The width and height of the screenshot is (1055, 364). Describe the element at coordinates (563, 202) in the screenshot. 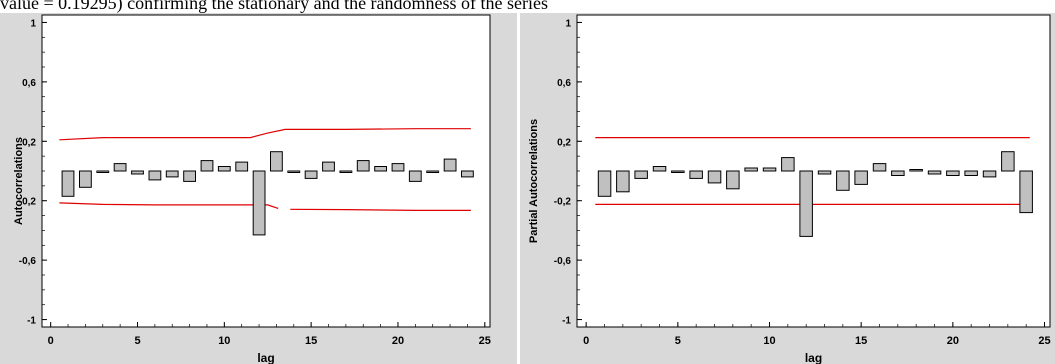

I see `pacf-ytick-label: -0,2` at that location.